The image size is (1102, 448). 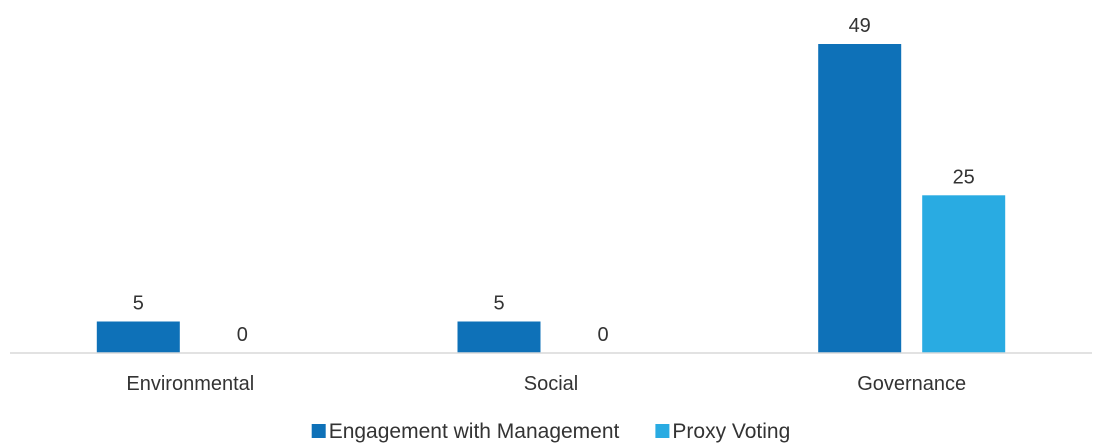 I want to click on value-label-social-engagement-with-management: 5, so click(x=498, y=304).